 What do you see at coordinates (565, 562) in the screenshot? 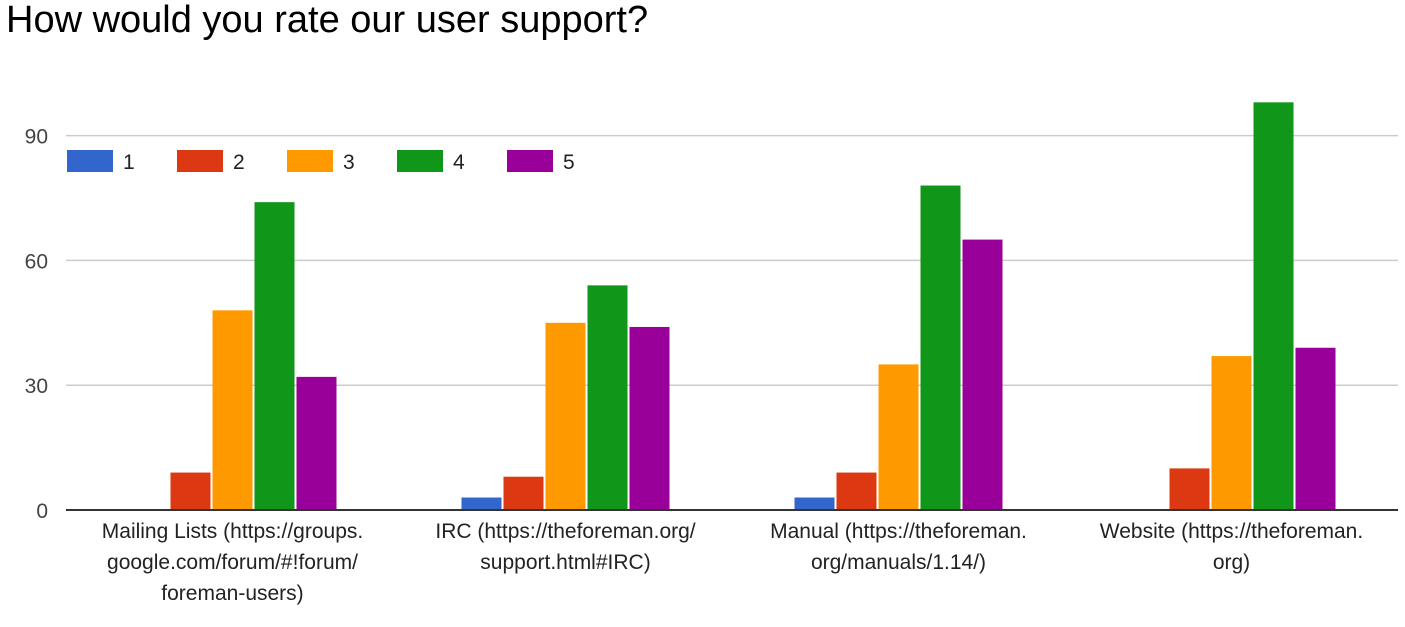
I see `category-label-line: support.html#IRC)` at bounding box center [565, 562].